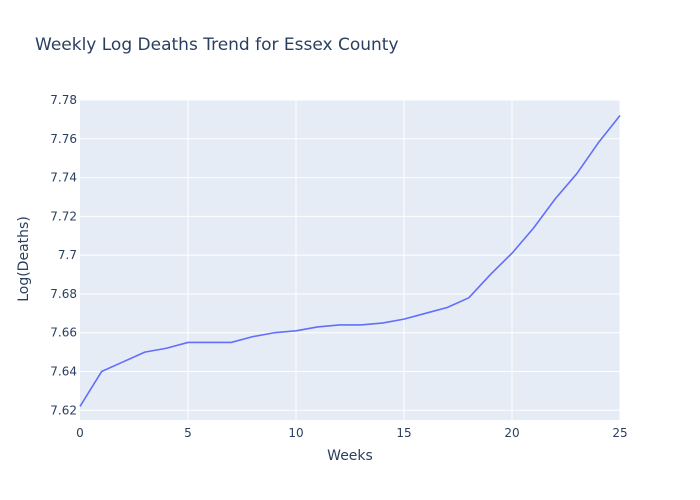  Describe the element at coordinates (63, 372) in the screenshot. I see `y-tick-label: 7.64` at that location.